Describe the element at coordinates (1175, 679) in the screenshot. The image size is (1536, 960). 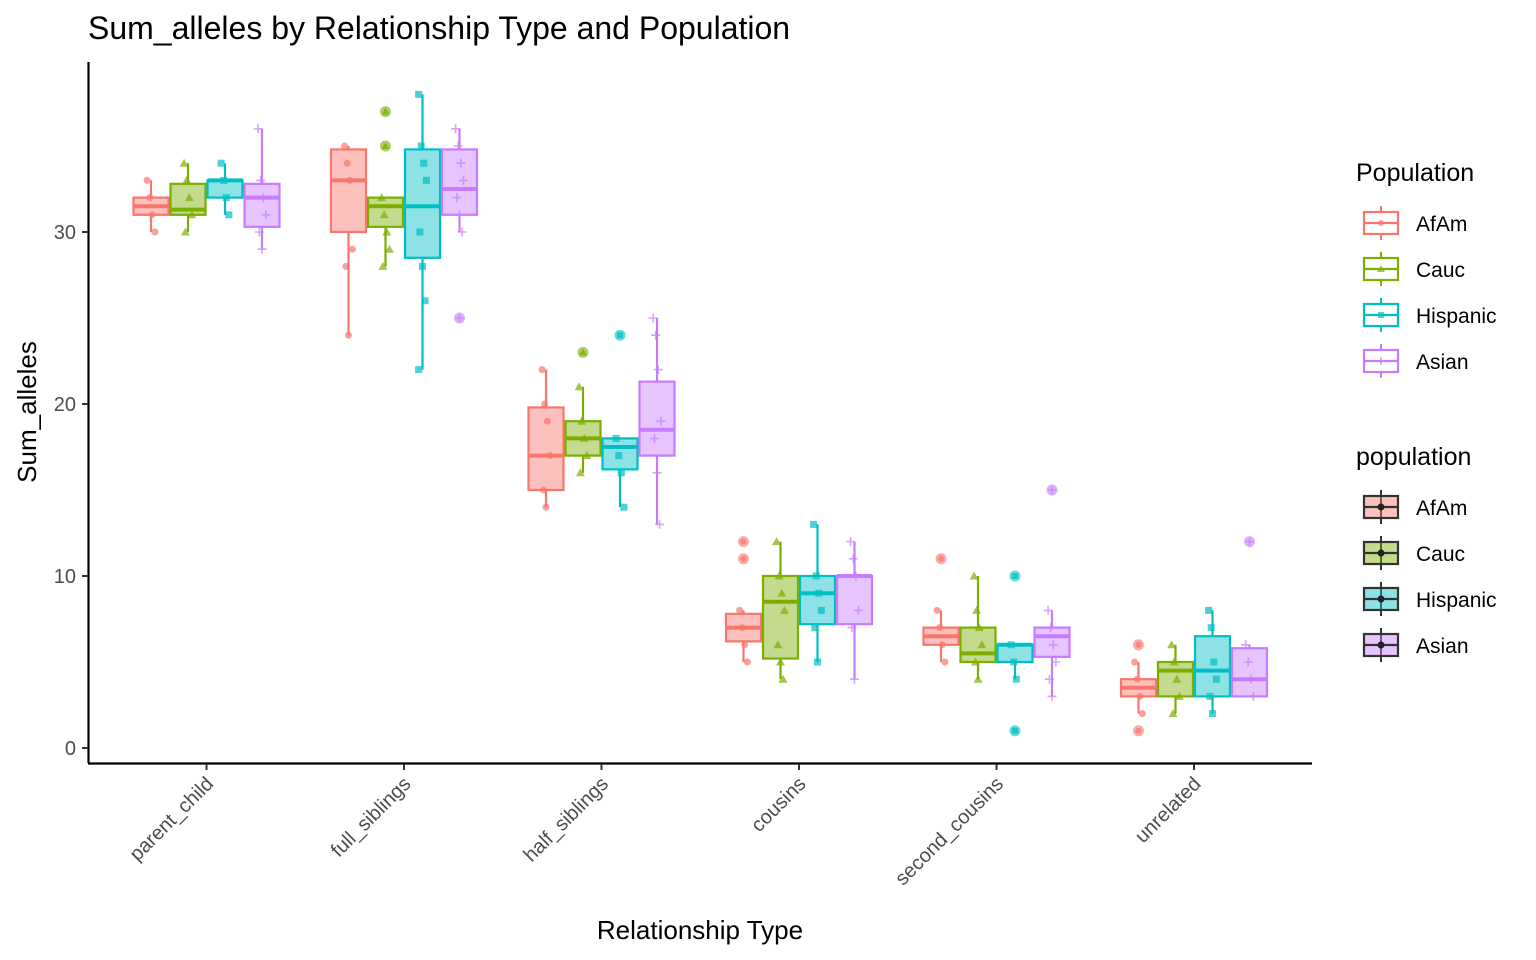
I see `box-unrelated-Cauc` at that location.